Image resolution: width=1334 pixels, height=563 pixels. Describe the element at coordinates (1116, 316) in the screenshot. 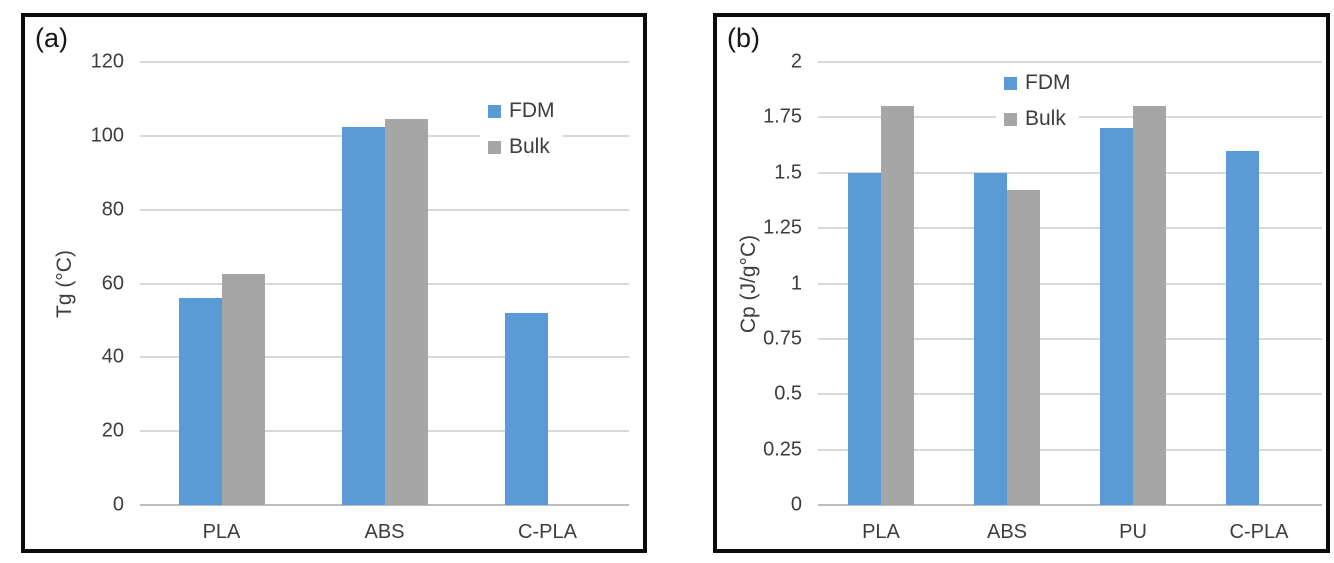

I see `bar-fdm-pu` at that location.